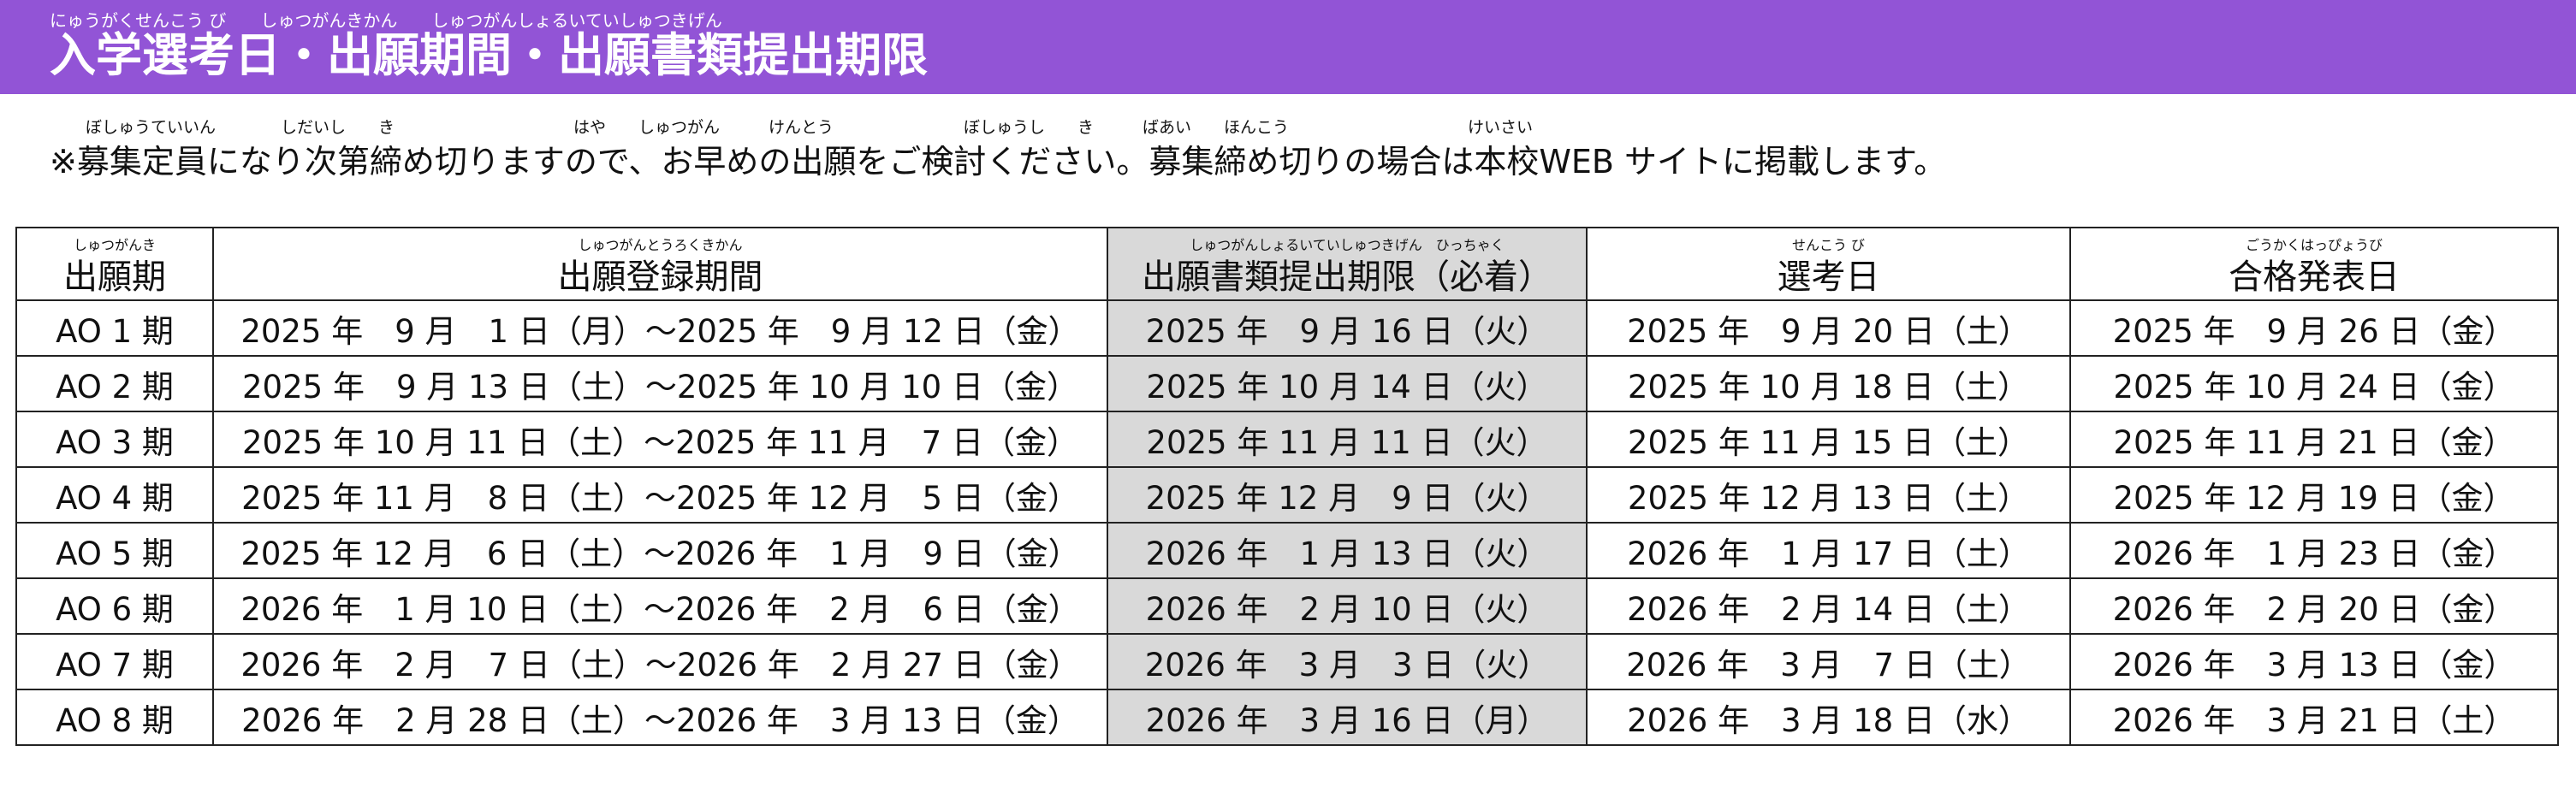 This screenshot has width=2576, height=787. Describe the element at coordinates (1828, 439) in the screenshot. I see `selection-cell: 2025 年 11 月 15 日（土）` at that location.